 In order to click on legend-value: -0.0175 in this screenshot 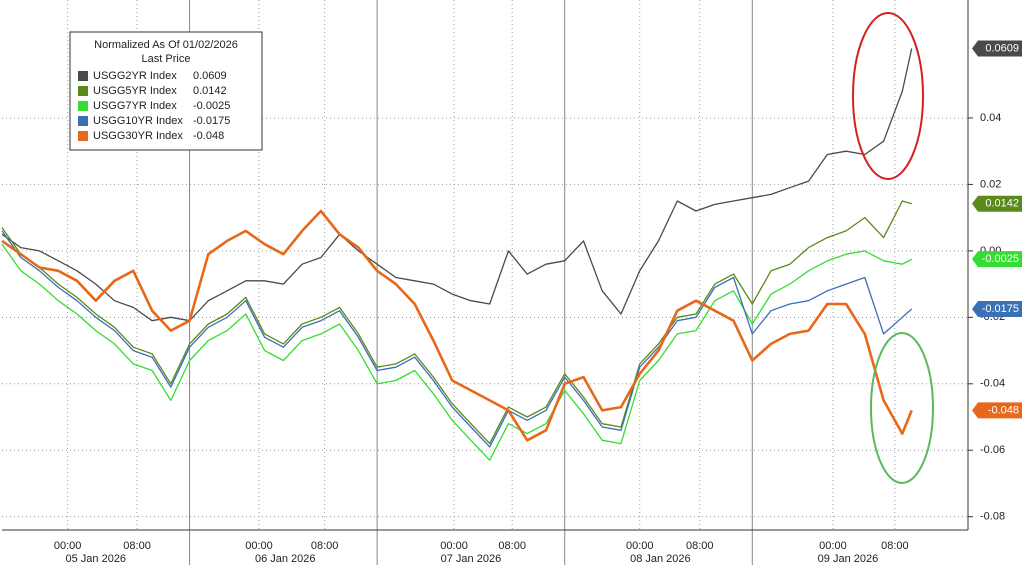, I will do `click(211, 121)`.